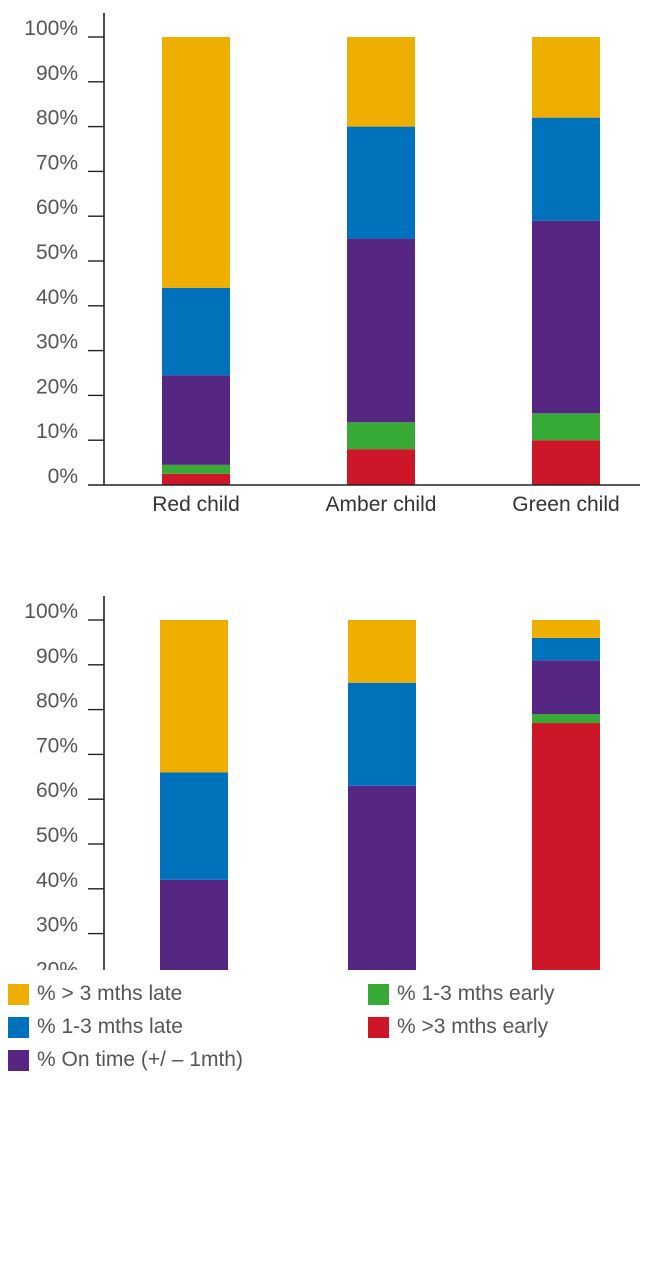  I want to click on legend-item-early-1-3: % 1-3 mths early, so click(461, 994).